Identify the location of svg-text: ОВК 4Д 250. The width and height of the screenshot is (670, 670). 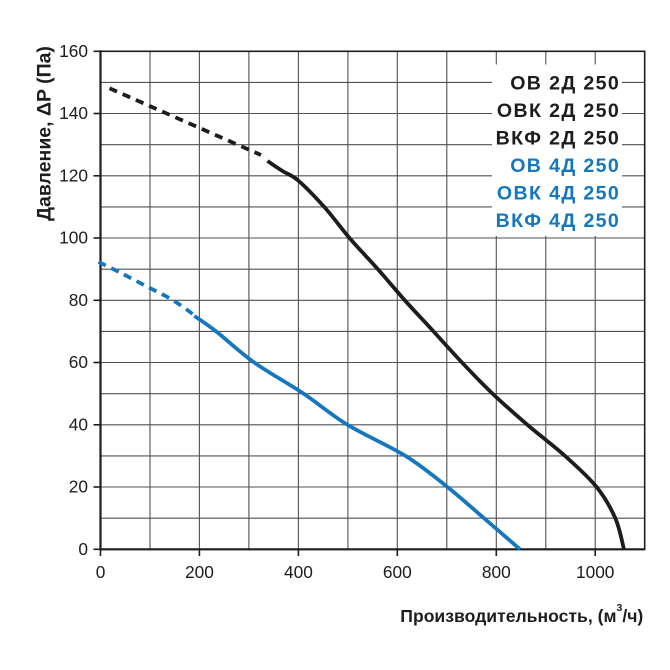
(558, 193).